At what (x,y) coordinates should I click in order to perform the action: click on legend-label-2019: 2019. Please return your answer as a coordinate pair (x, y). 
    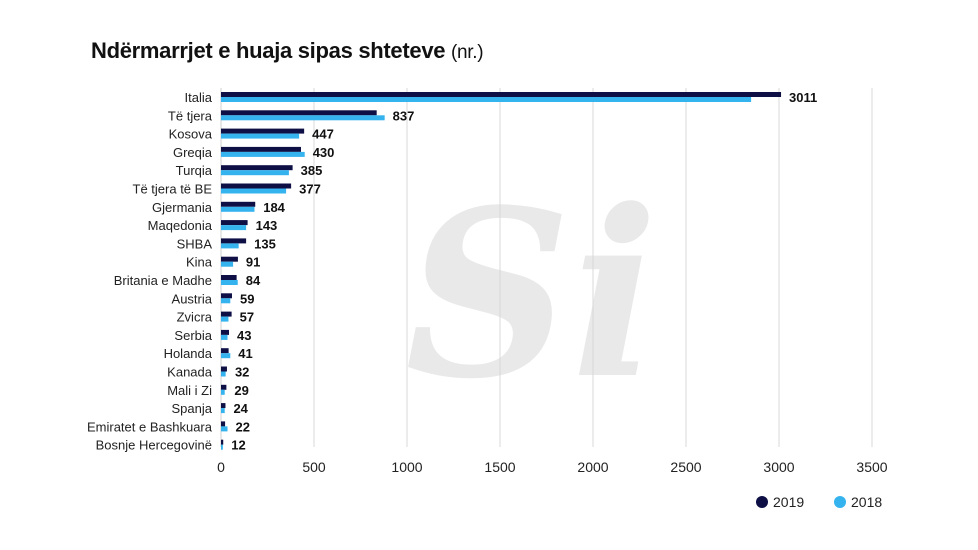
    Looking at the image, I should click on (788, 502).